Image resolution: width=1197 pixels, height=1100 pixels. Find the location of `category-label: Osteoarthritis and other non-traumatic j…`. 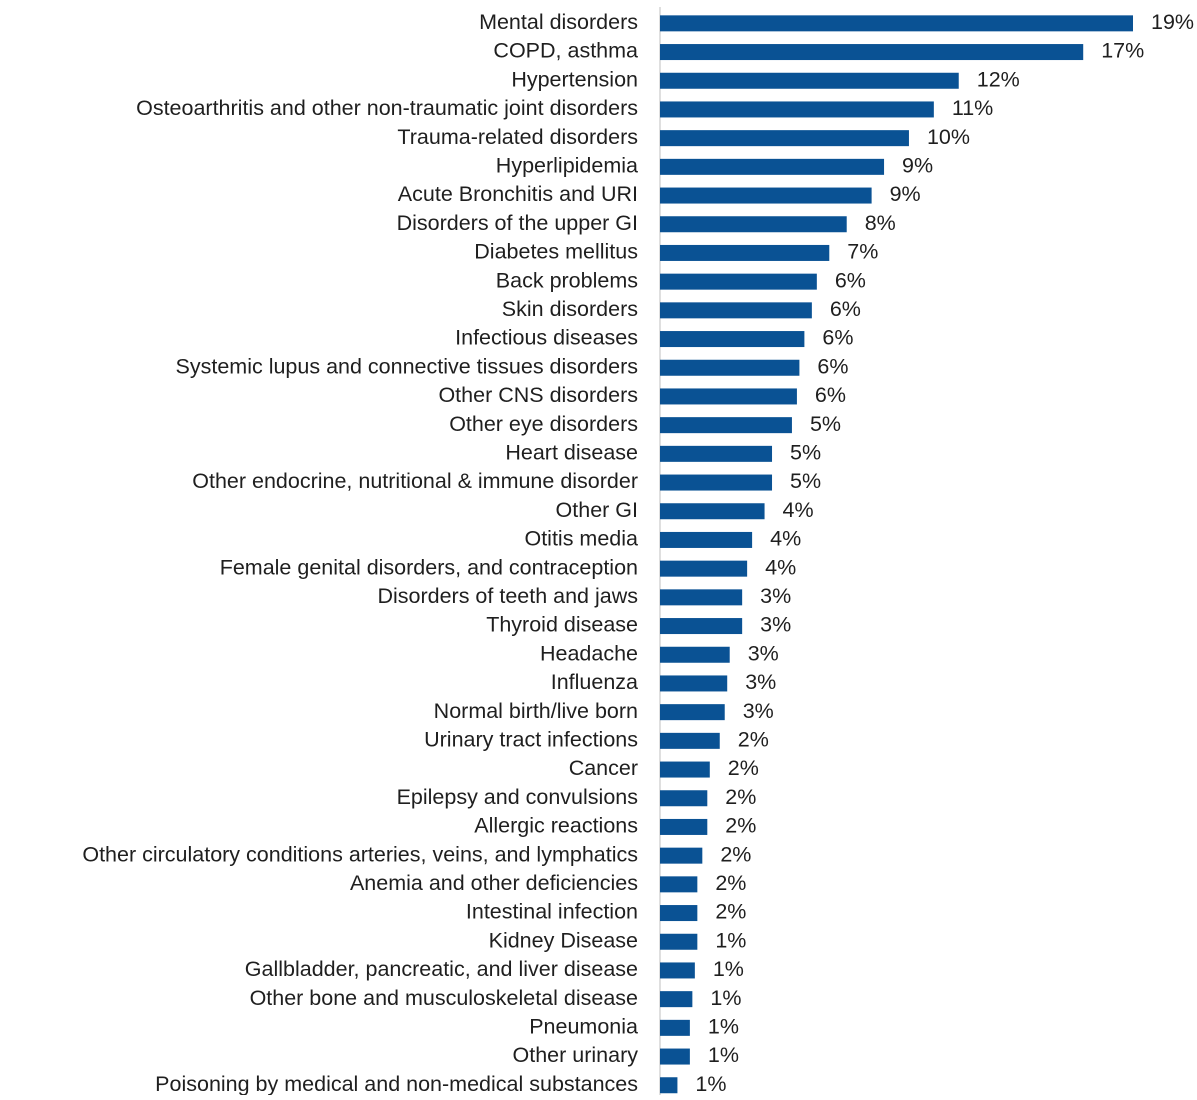

category-label: Osteoarthritis and other non-traumatic j… is located at coordinates (387, 108).